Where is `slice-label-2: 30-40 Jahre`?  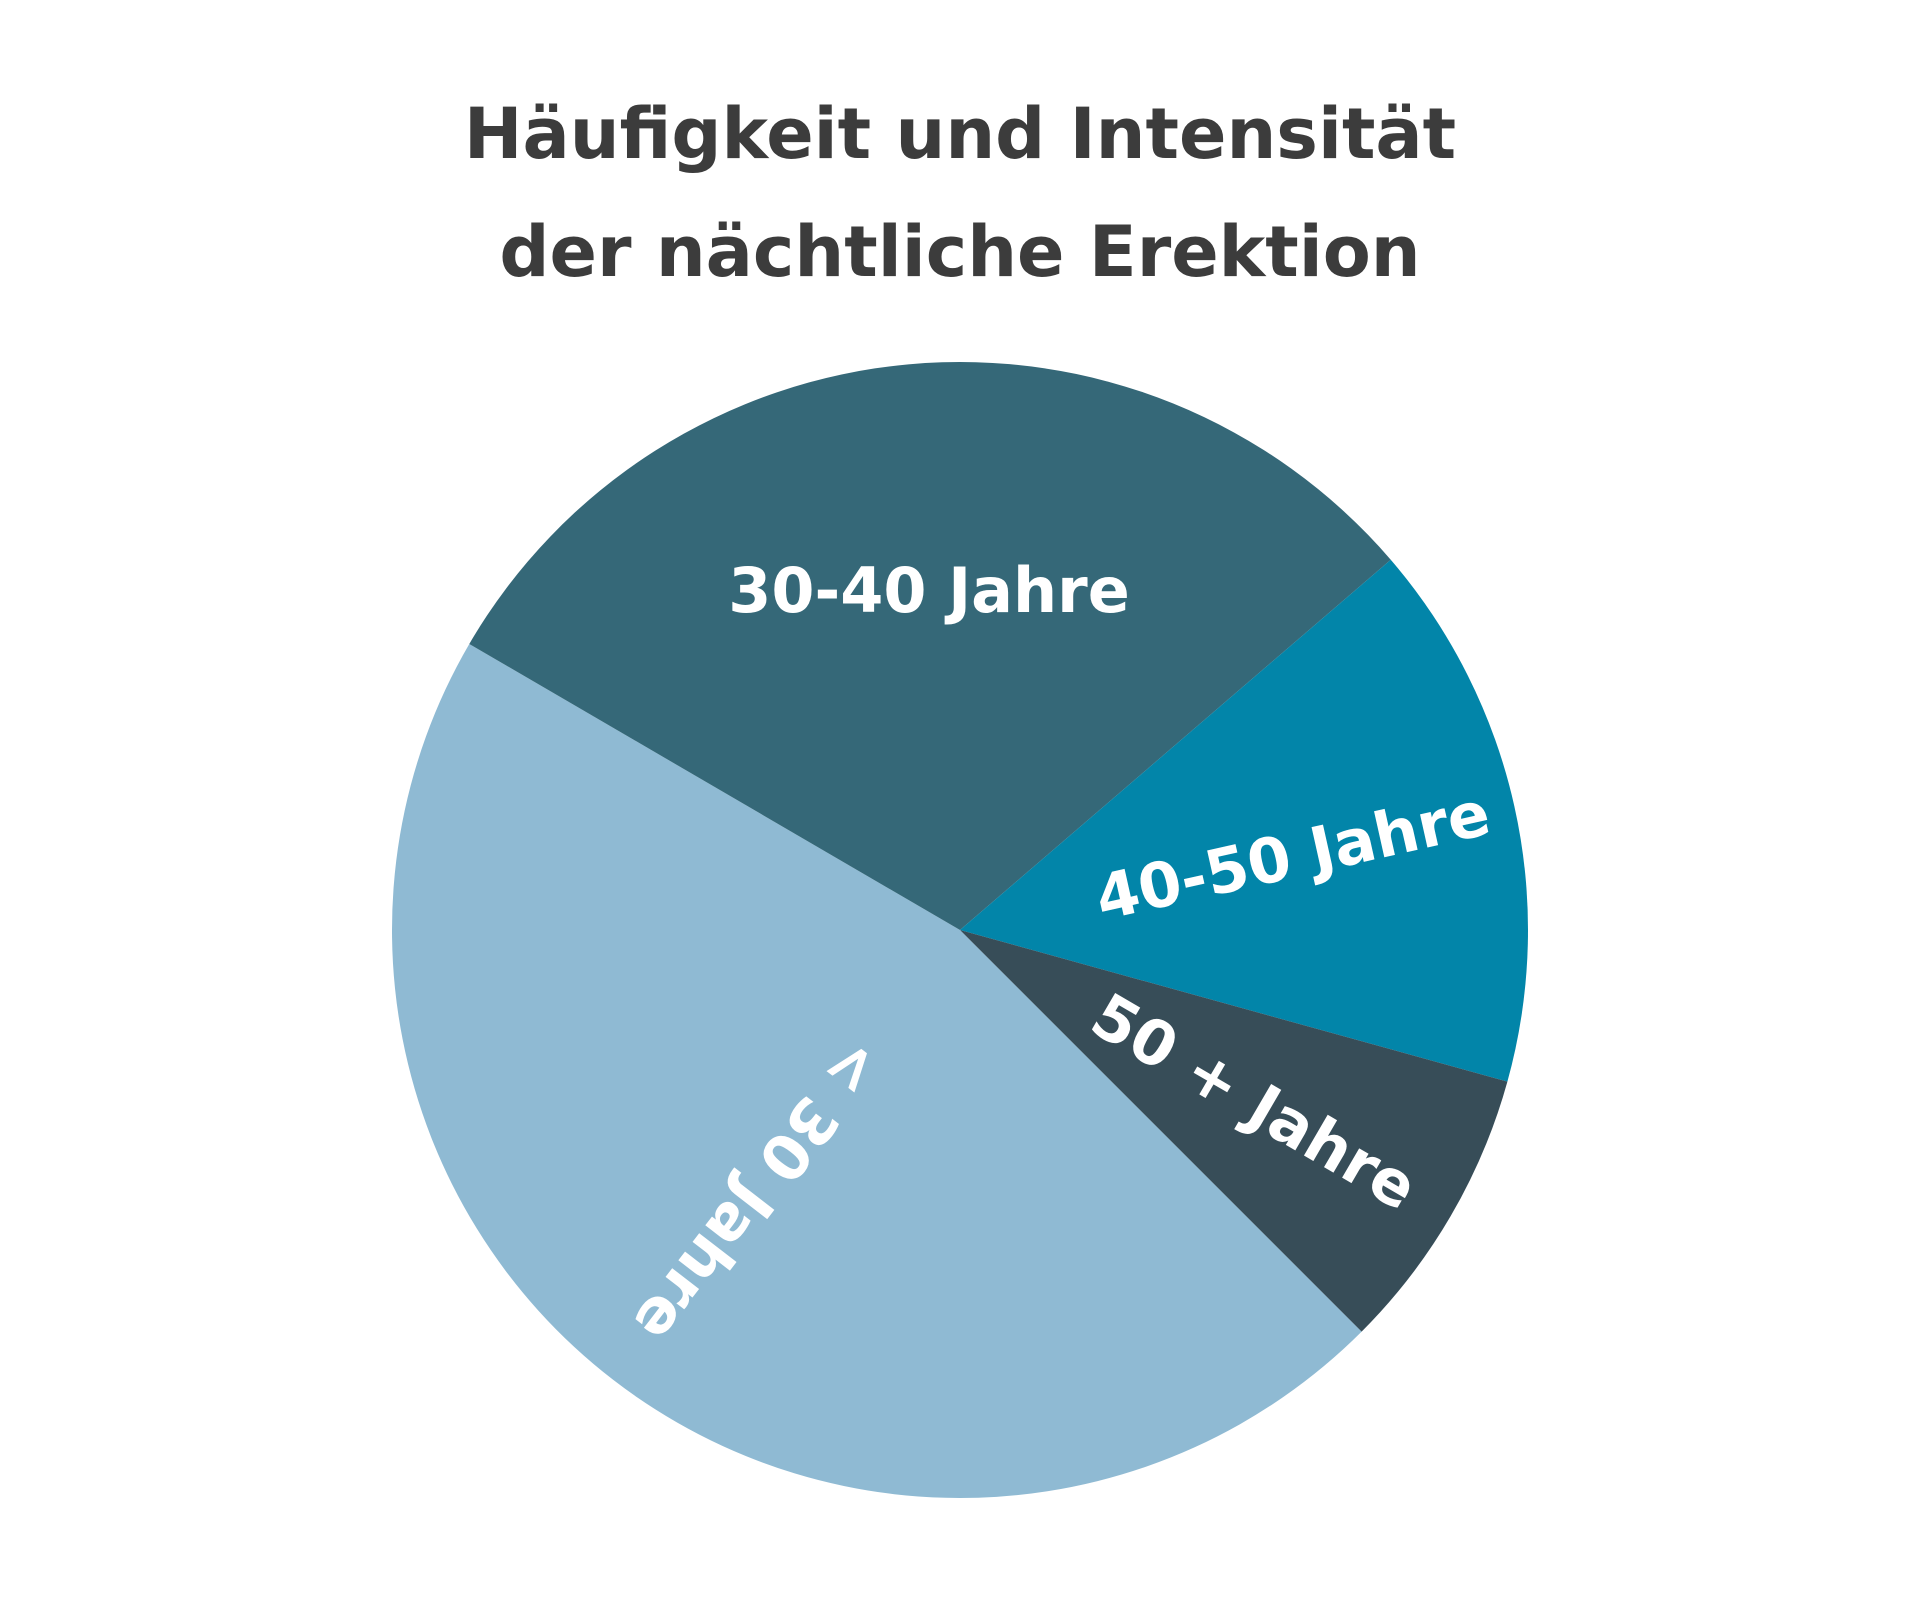
slice-label-2: 30-40 Jahre is located at coordinates (929, 590).